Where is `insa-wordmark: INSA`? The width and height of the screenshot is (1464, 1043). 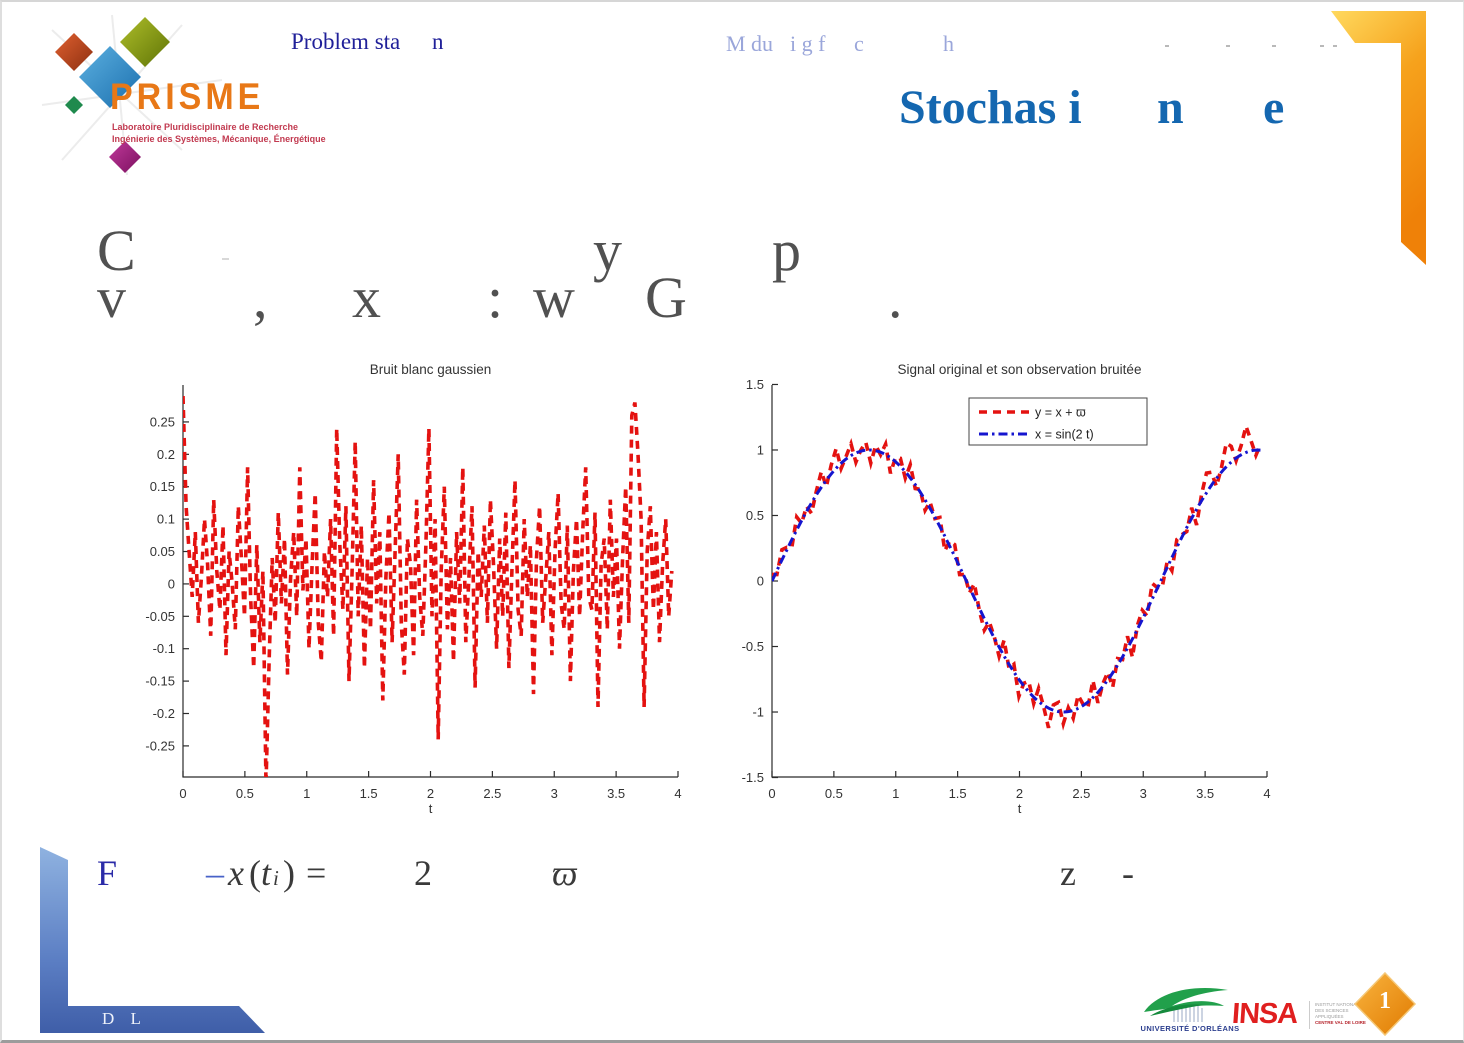
insa-wordmark: INSA is located at coordinates (1264, 1014).